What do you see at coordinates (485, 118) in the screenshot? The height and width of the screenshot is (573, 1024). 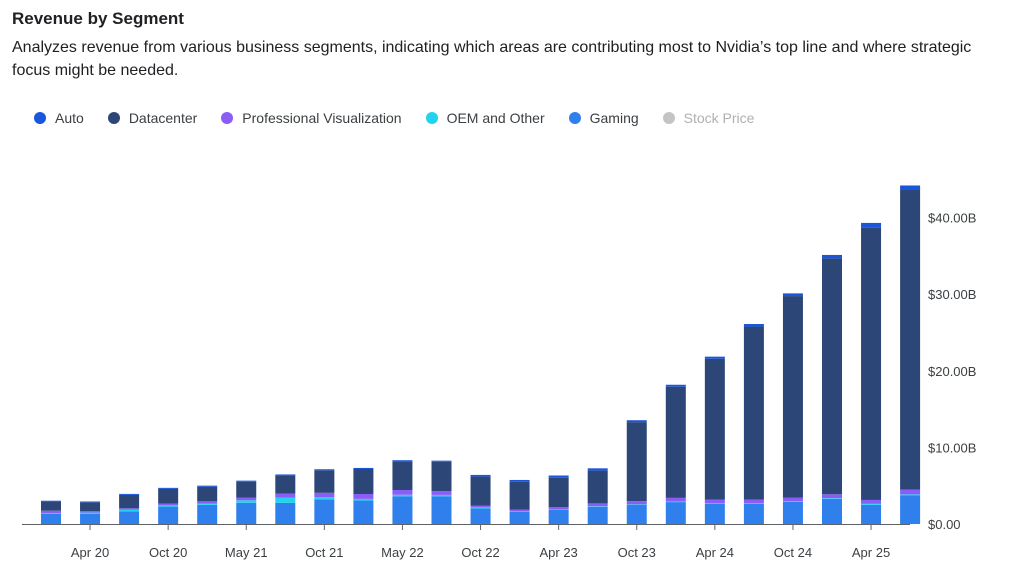 I see `legend-item-oem-and-other: OEM and Other` at bounding box center [485, 118].